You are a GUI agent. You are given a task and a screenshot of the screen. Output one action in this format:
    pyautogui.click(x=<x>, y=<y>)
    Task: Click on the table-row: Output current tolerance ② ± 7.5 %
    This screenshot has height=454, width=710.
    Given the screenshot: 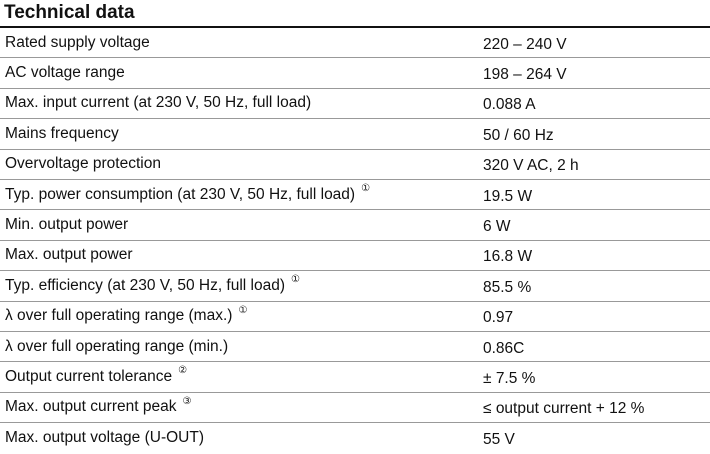 What is the action you would take?
    pyautogui.click(x=355, y=377)
    